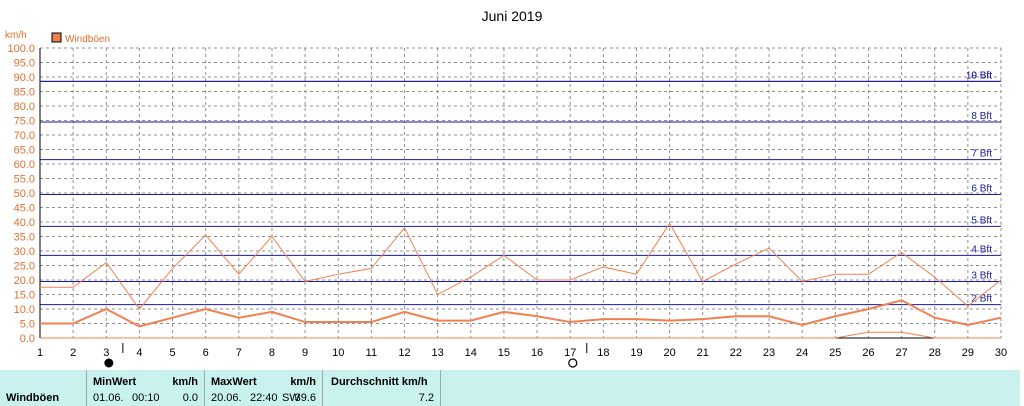 The height and width of the screenshot is (406, 1024). I want to click on statistics-band, so click(510, 388).